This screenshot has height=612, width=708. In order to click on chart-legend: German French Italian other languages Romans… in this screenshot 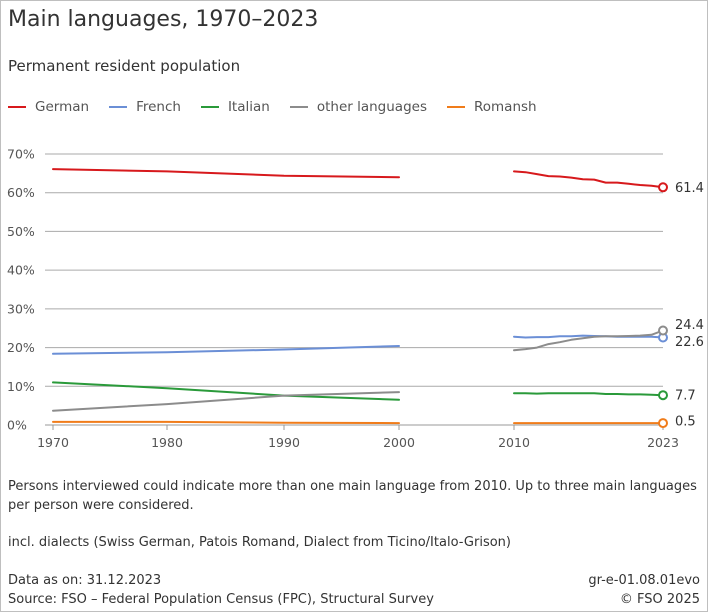, I will do `click(282, 107)`.